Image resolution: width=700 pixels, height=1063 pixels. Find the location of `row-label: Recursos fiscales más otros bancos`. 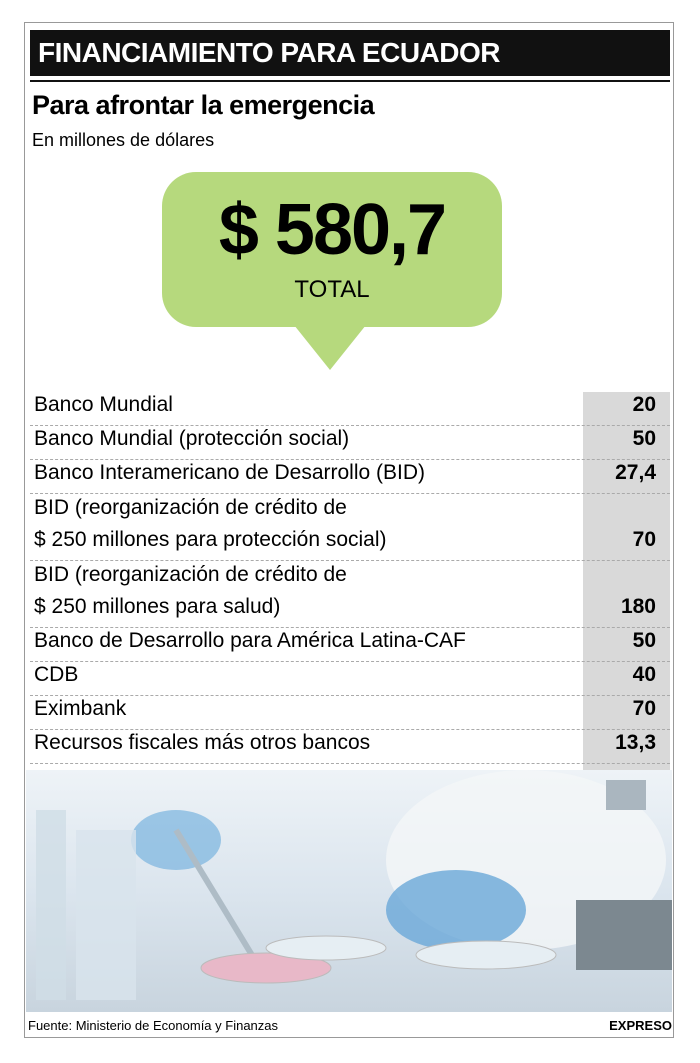

row-label: Recursos fiscales más otros bancos is located at coordinates (202, 743).